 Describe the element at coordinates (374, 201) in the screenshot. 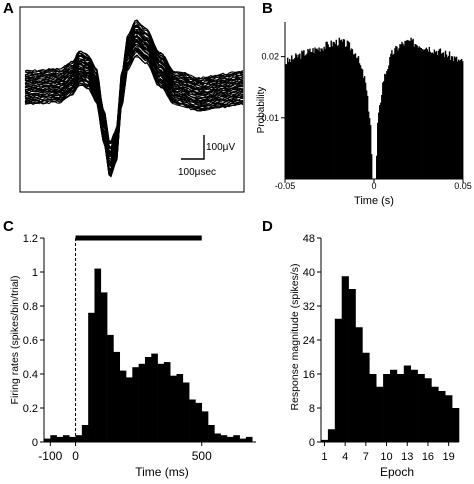

I see `panel-b-xlabel: Time (s)` at that location.